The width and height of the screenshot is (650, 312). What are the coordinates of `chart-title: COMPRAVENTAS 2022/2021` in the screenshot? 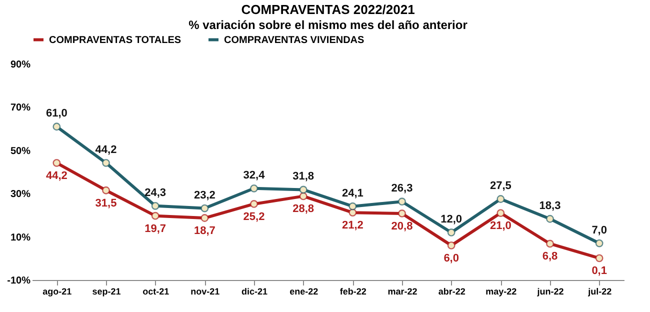 It's located at (328, 9).